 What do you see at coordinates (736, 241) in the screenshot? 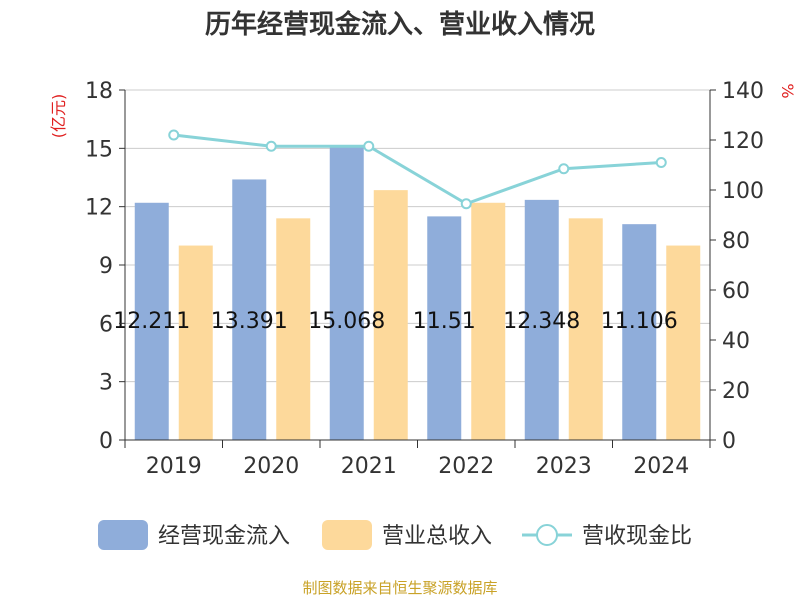
I see `right-tick-label: 80` at bounding box center [736, 241].